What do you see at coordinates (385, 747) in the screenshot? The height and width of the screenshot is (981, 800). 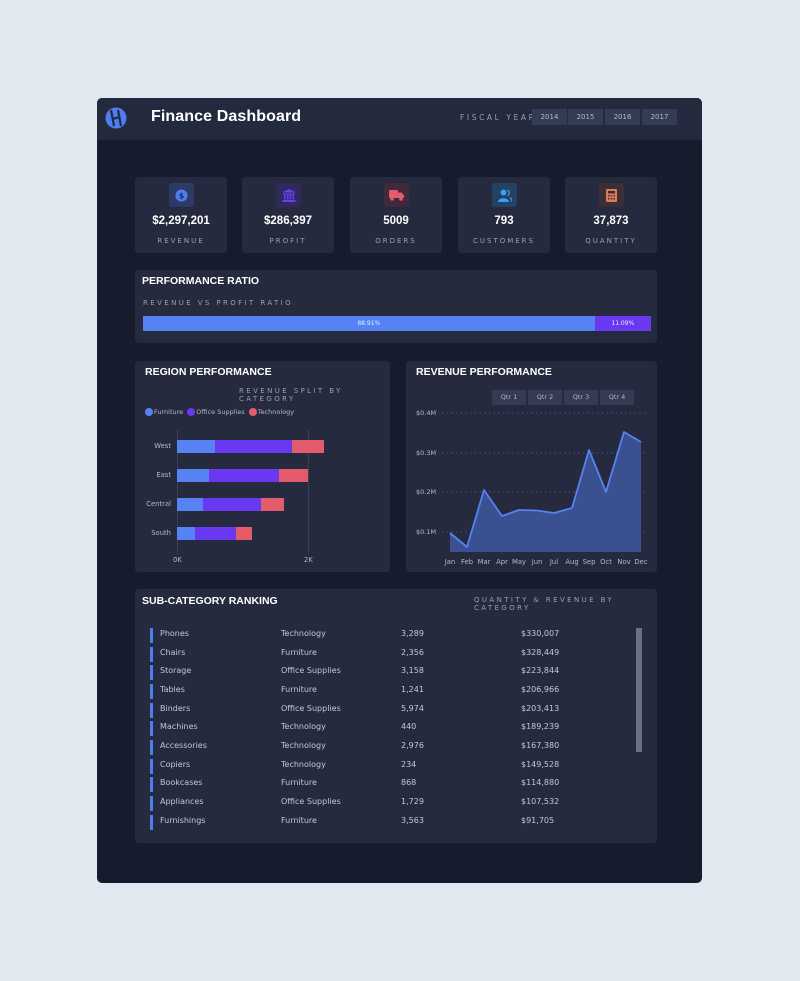 I see `table-row: Accessories Technology 2,976 $167,380` at bounding box center [385, 747].